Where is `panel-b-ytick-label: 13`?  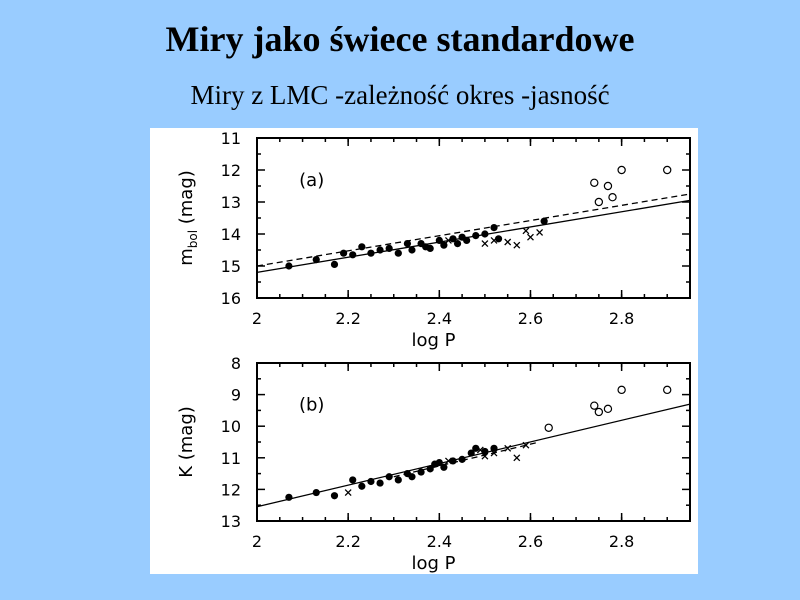 panel-b-ytick-label: 13 is located at coordinates (231, 521).